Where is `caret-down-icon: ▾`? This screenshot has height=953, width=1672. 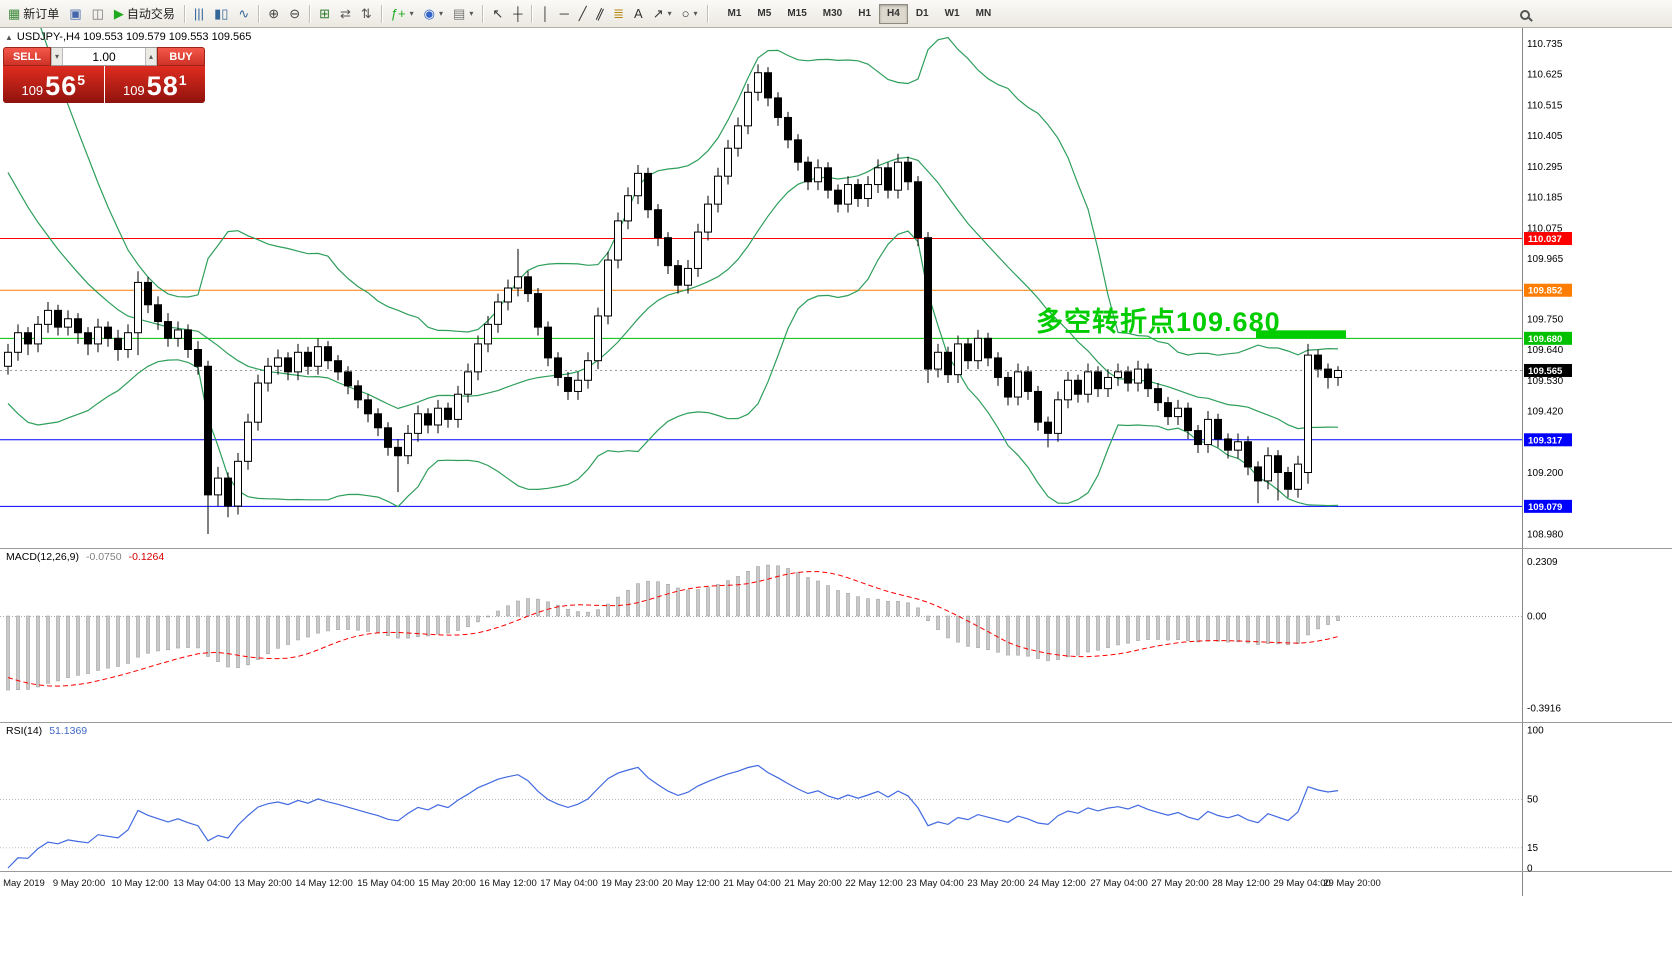
caret-down-icon: ▾ is located at coordinates (695, 13).